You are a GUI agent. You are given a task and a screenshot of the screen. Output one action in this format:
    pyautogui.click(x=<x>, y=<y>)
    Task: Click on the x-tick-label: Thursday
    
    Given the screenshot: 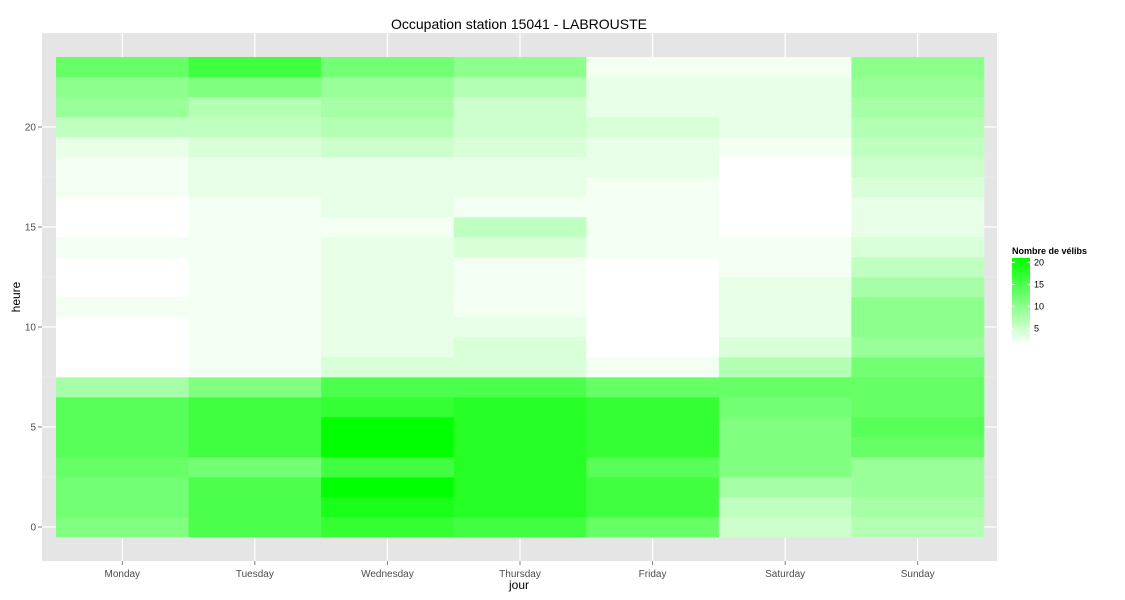 What is the action you would take?
    pyautogui.click(x=520, y=574)
    